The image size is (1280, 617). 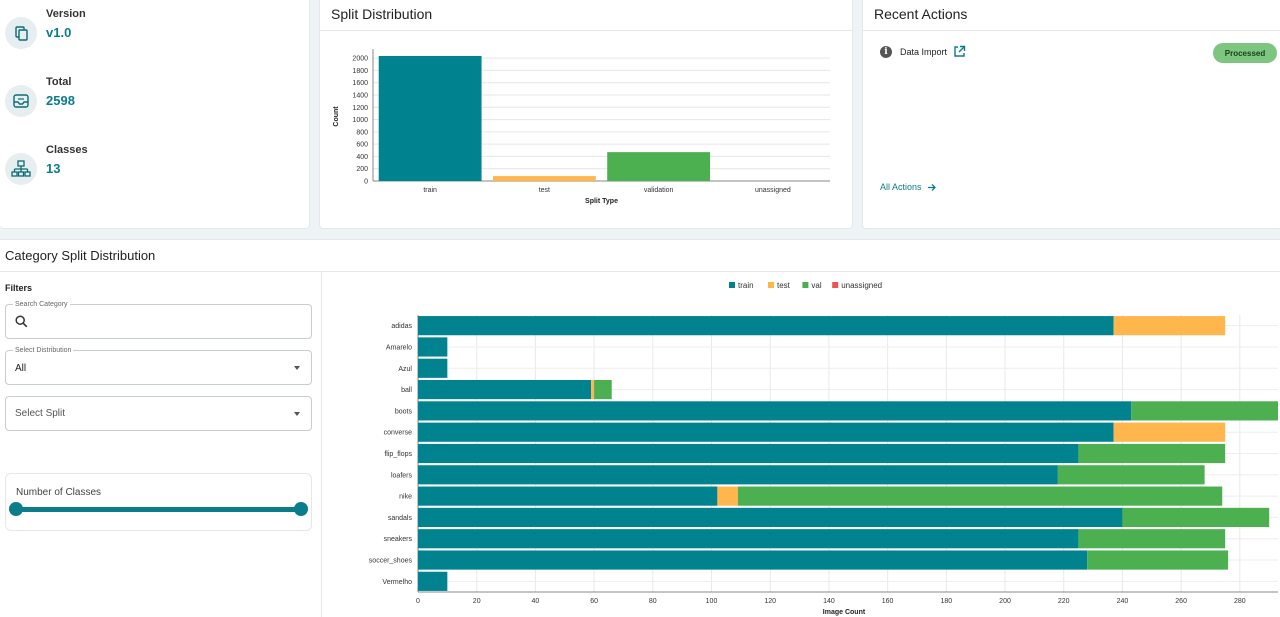 I want to click on x-tick-label: 20, so click(x=477, y=601).